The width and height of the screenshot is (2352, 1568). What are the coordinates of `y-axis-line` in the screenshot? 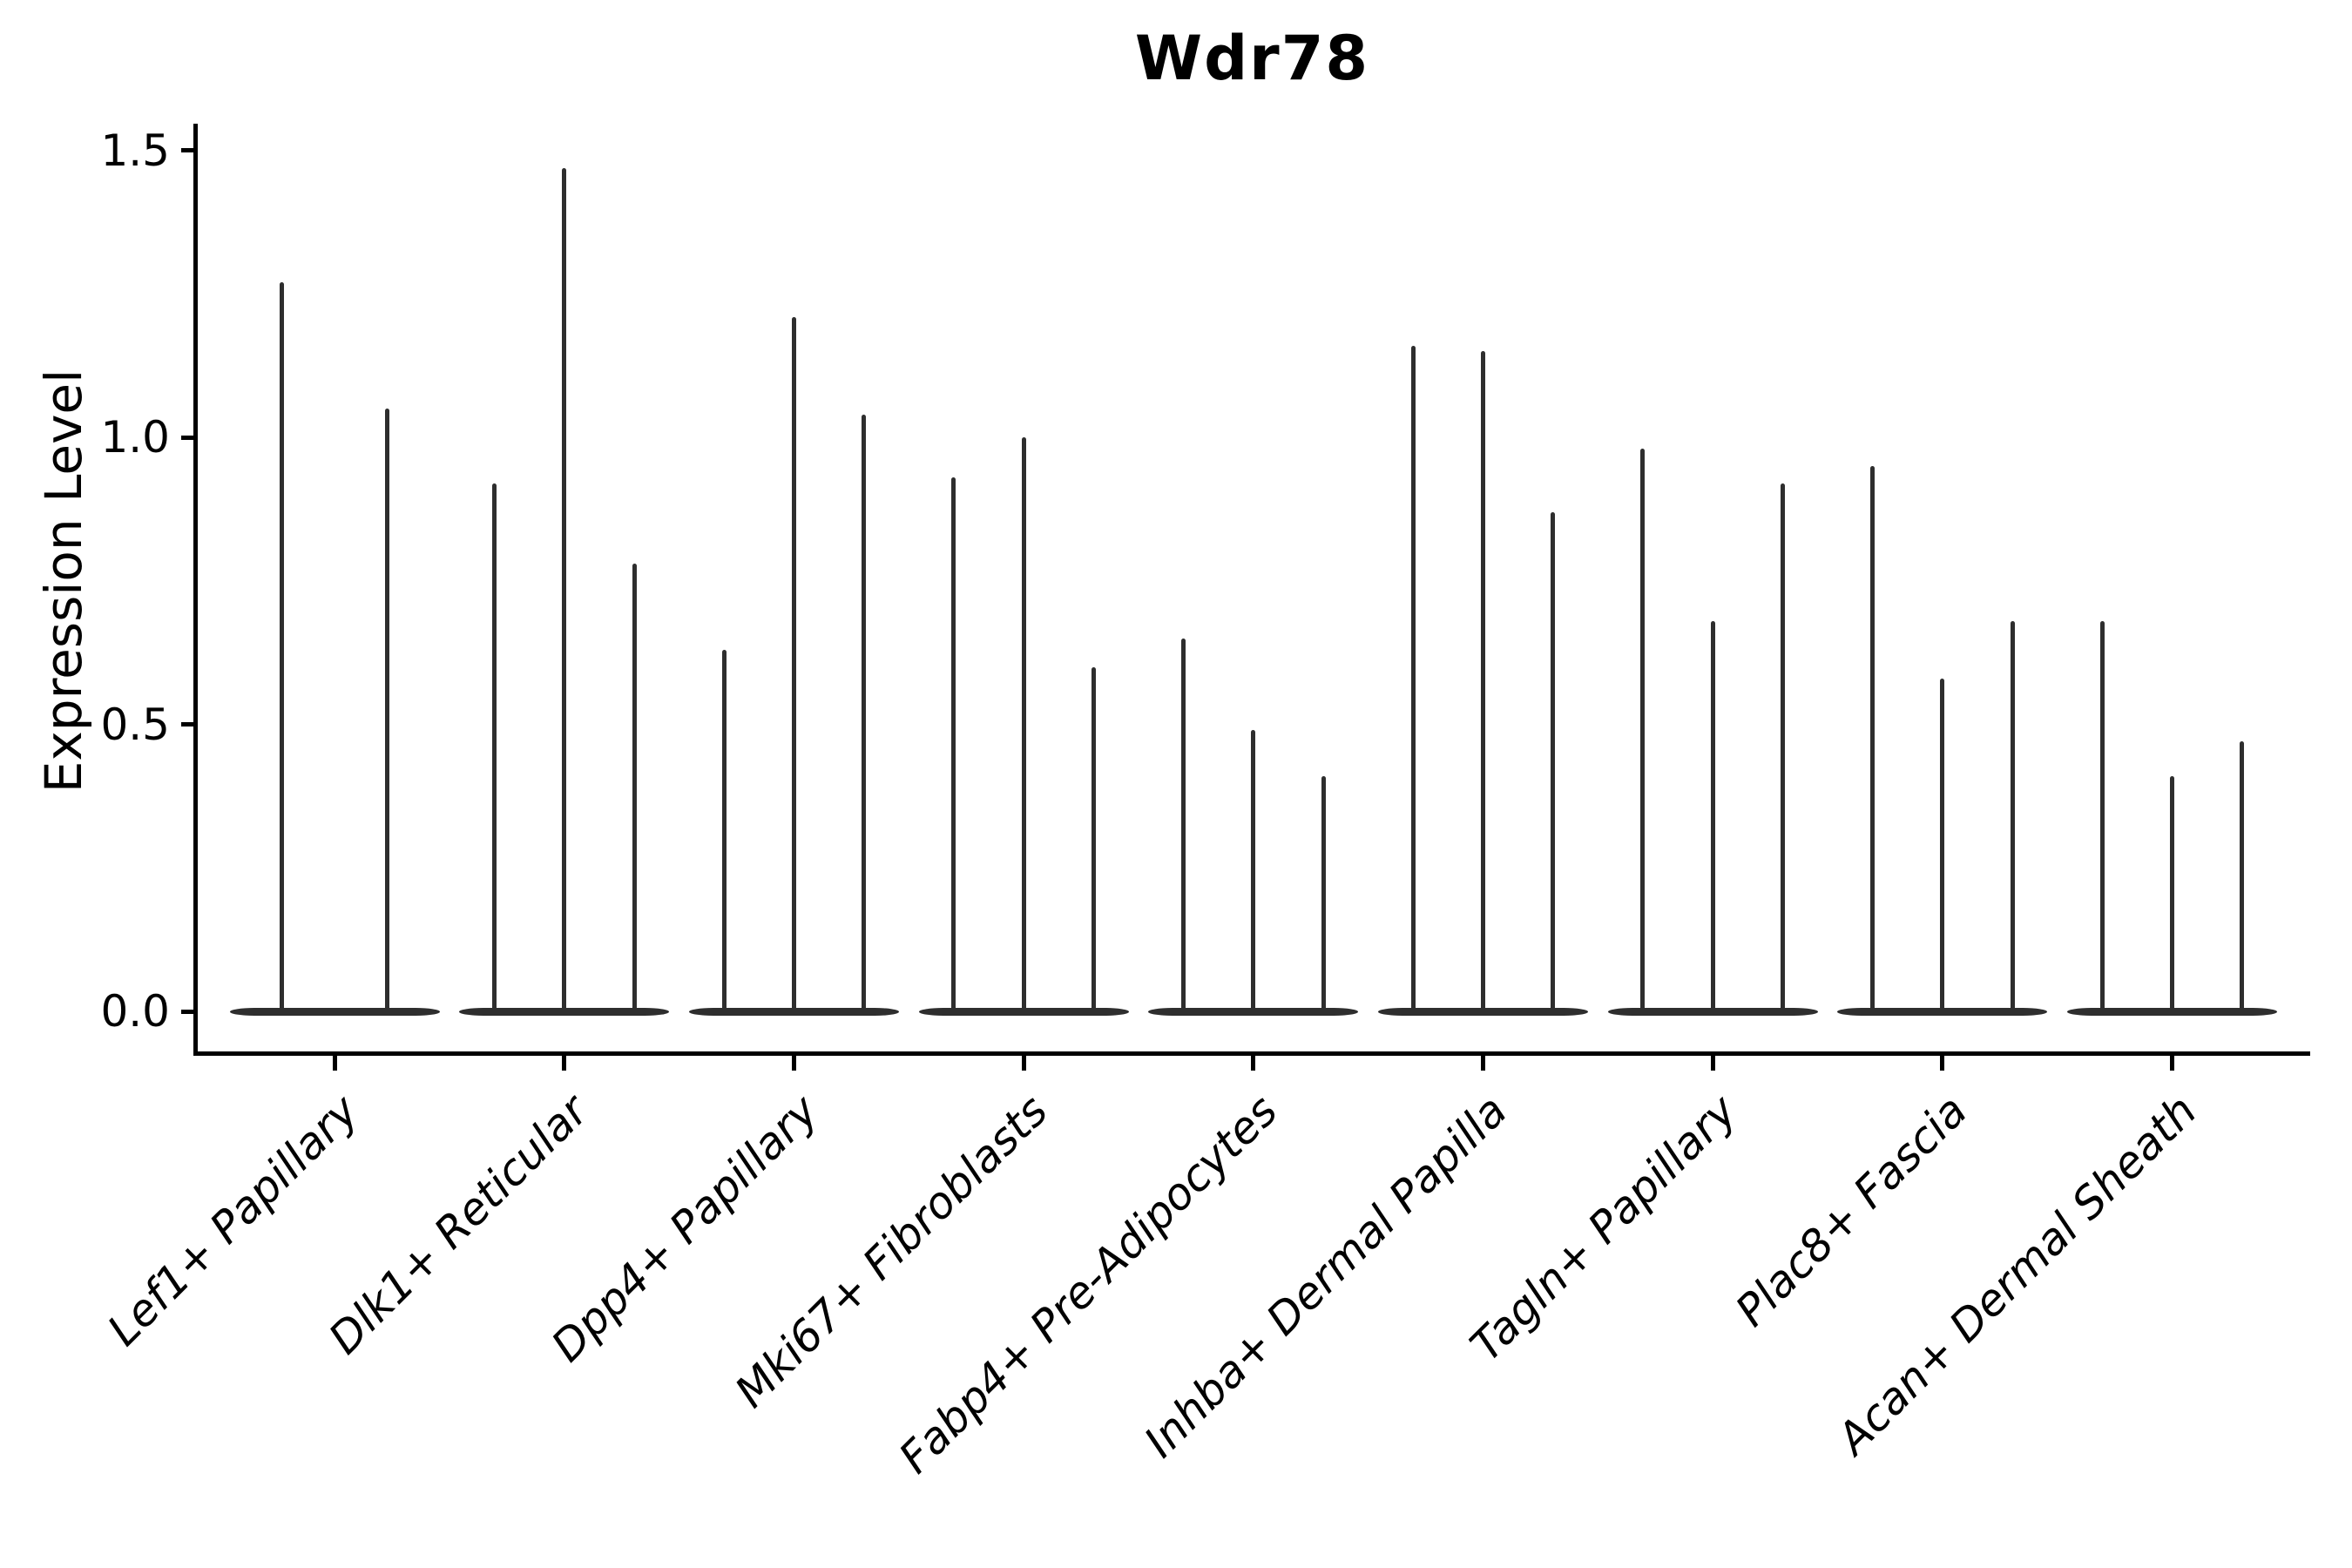 It's located at (195, 590).